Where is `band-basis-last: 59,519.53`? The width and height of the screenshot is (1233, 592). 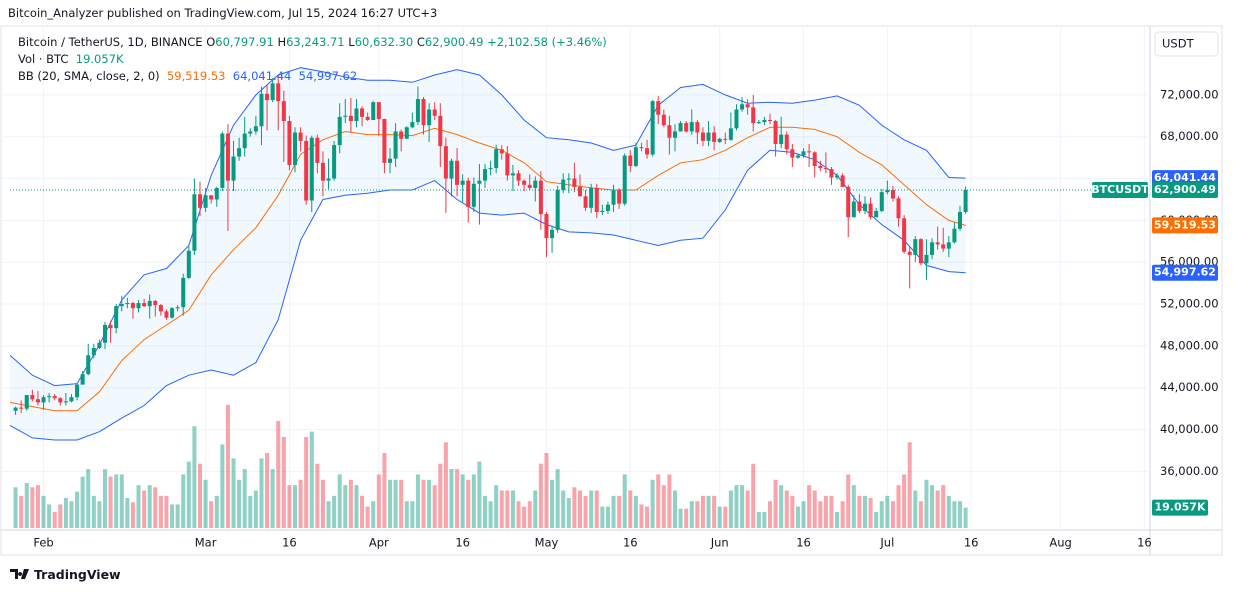
band-basis-last: 59,519.53 is located at coordinates (196, 76).